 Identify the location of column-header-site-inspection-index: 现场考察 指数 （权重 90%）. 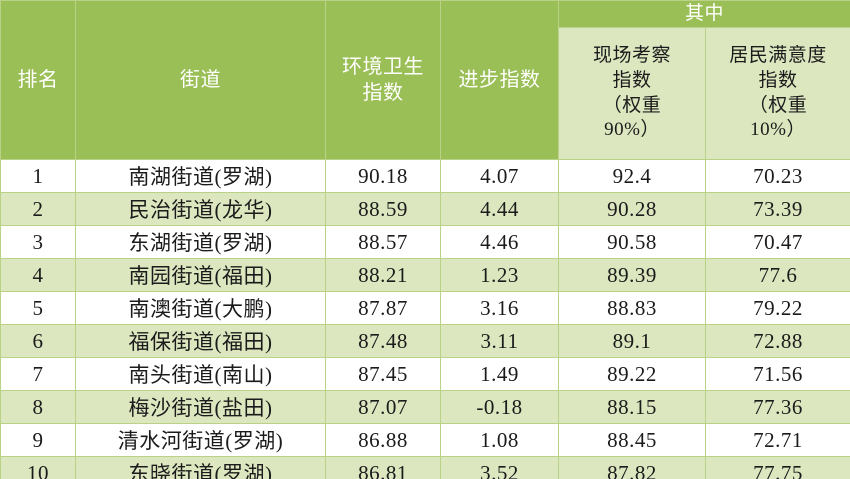
(632, 93).